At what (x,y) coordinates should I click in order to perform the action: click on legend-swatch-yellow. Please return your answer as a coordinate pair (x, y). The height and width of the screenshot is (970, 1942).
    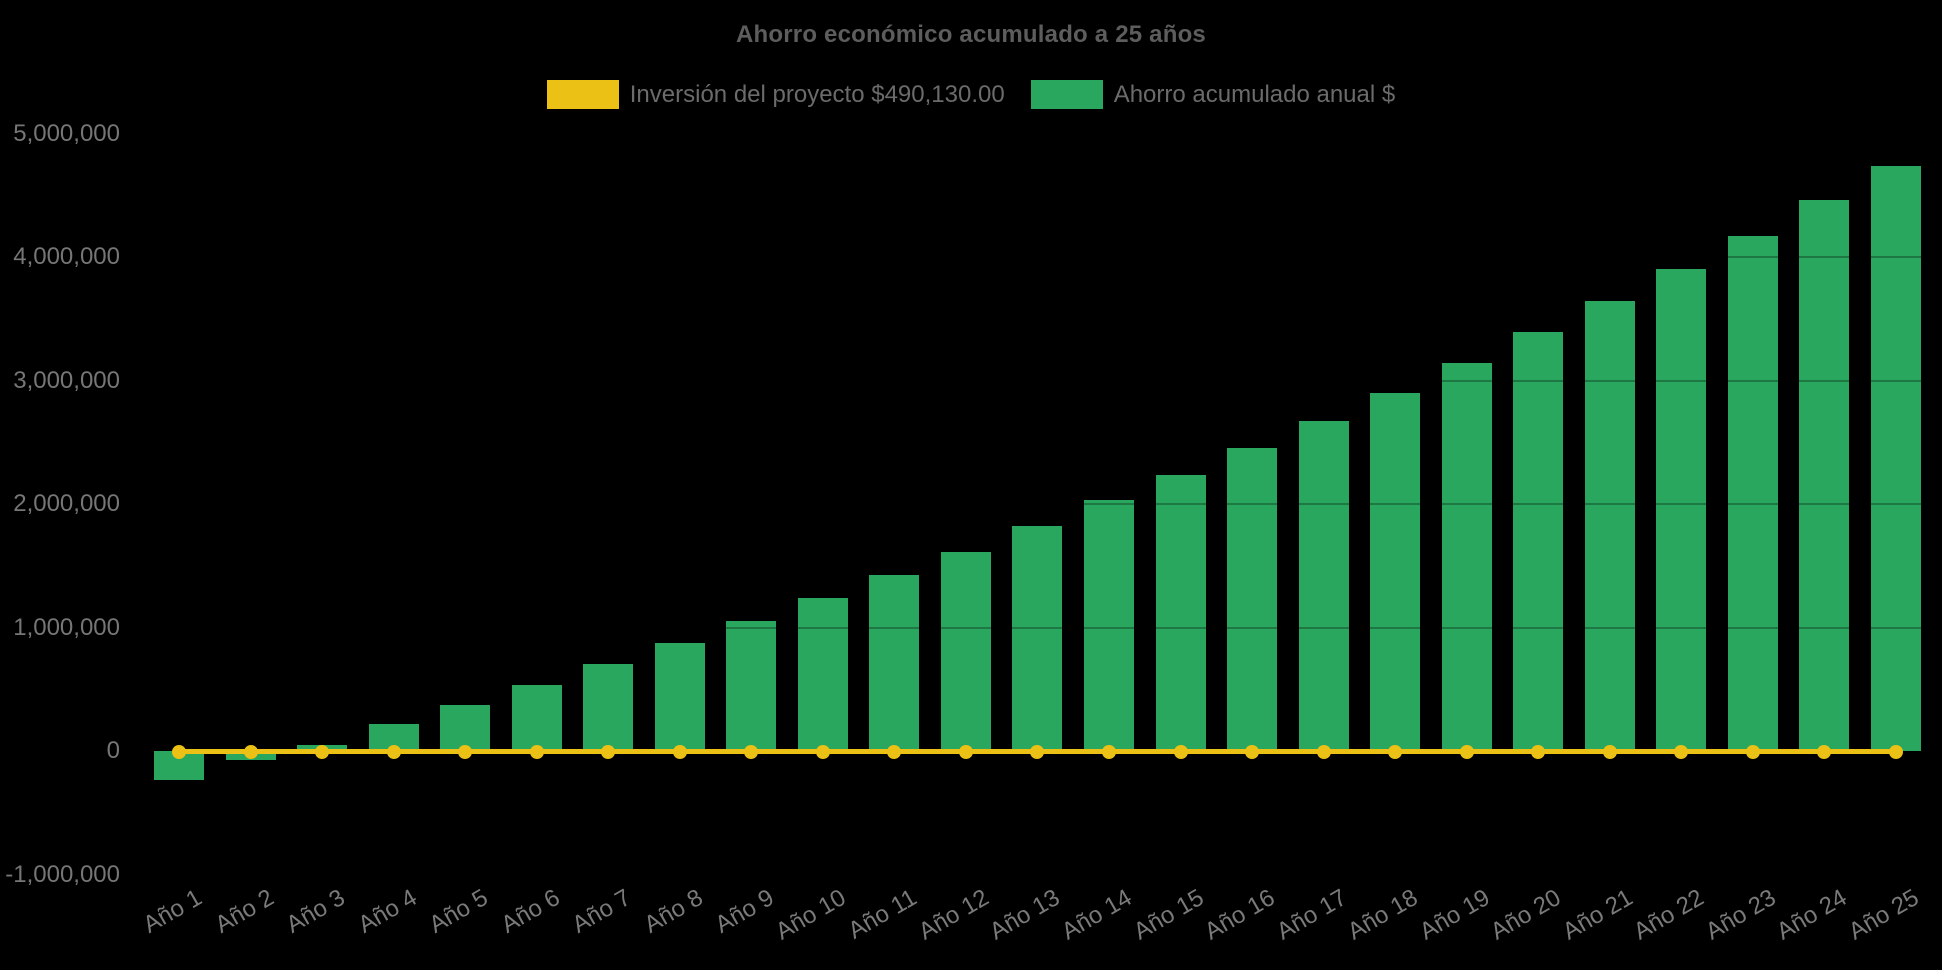
    Looking at the image, I should click on (582, 94).